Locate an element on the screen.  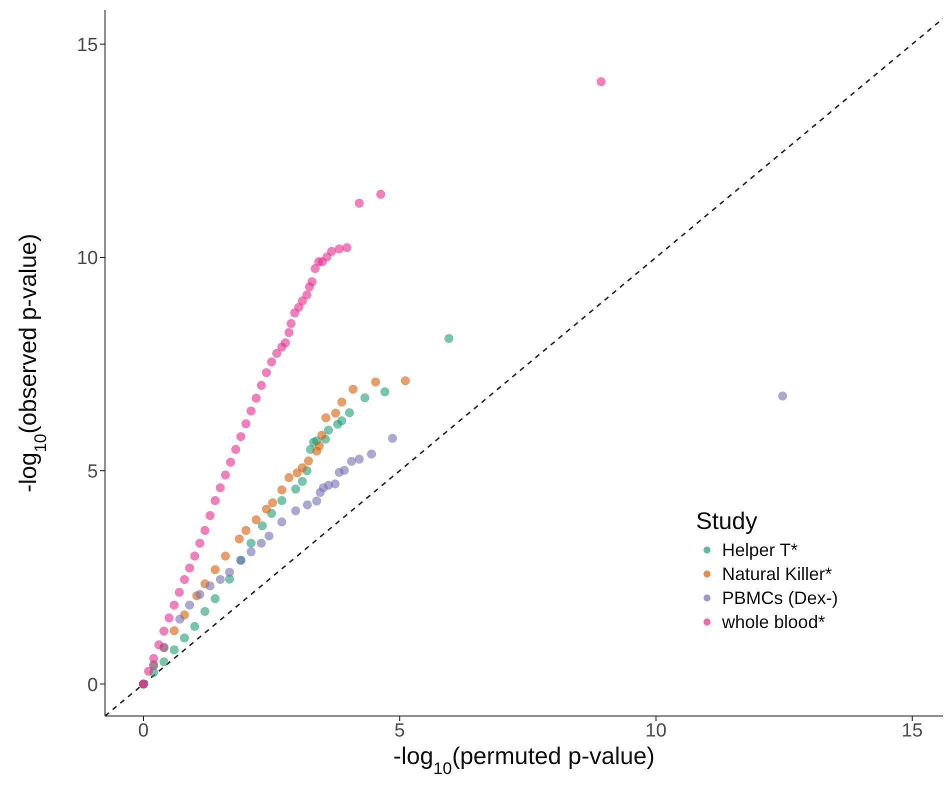
legend-label: PBMCs (Dex-) is located at coordinates (780, 598).